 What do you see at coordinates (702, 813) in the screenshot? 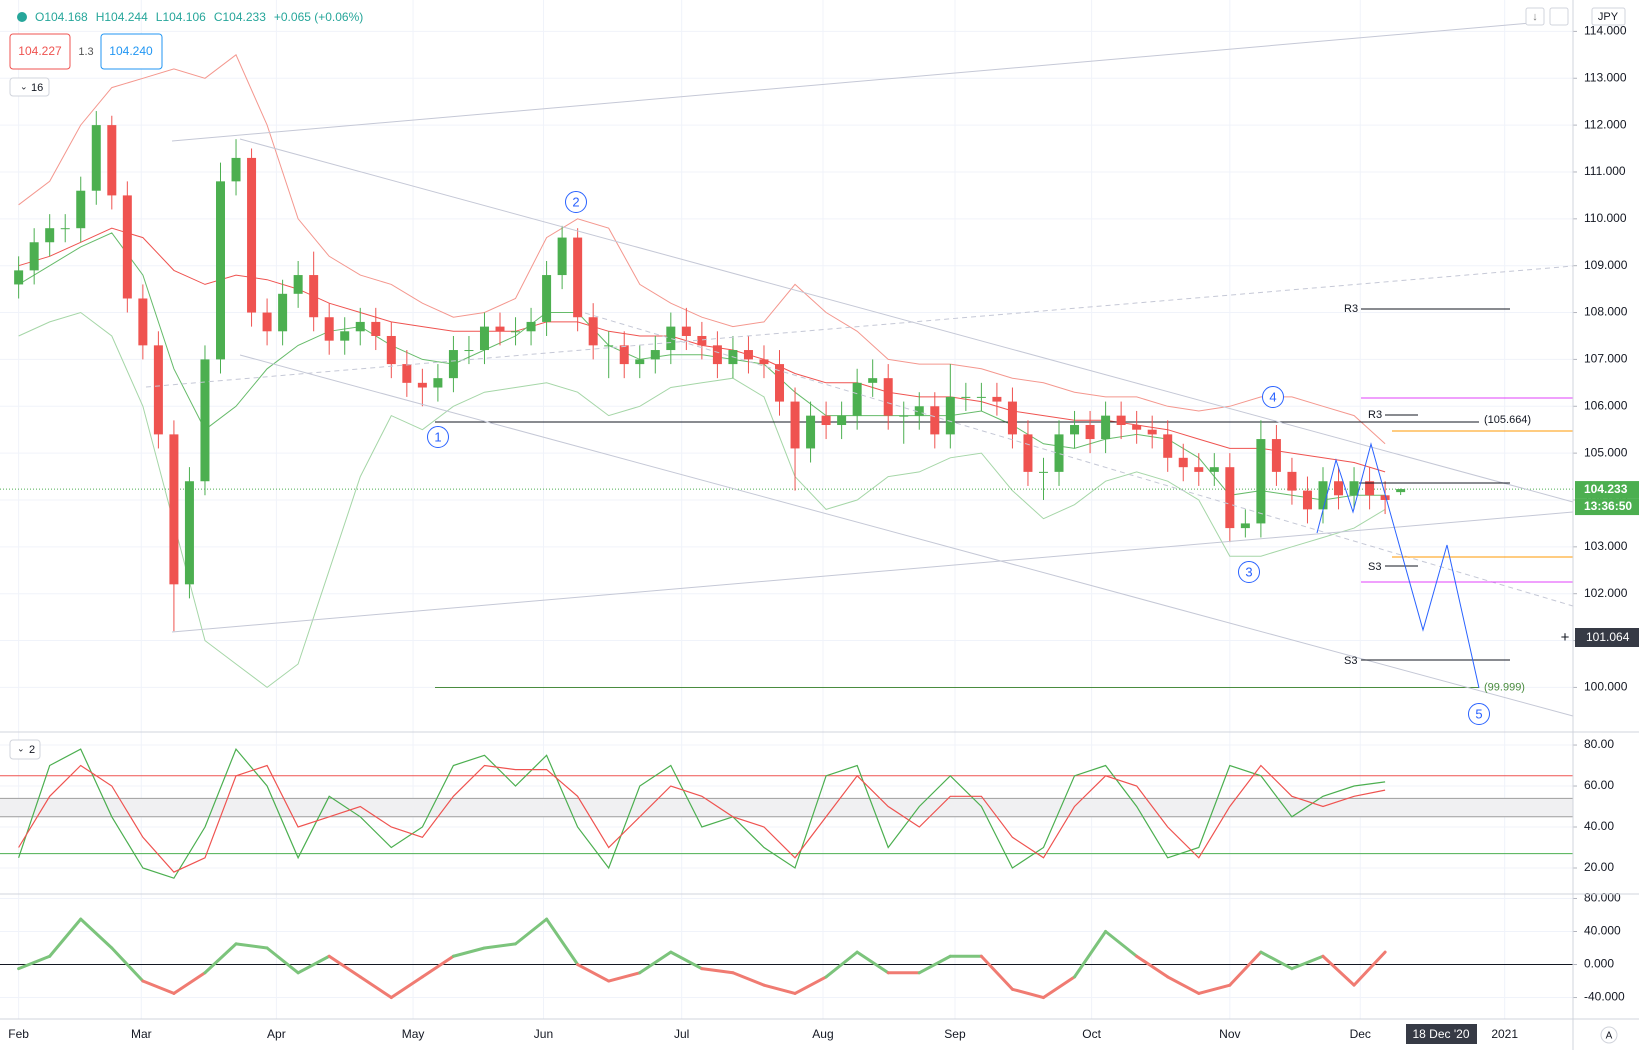
I see `line` at bounding box center [702, 813].